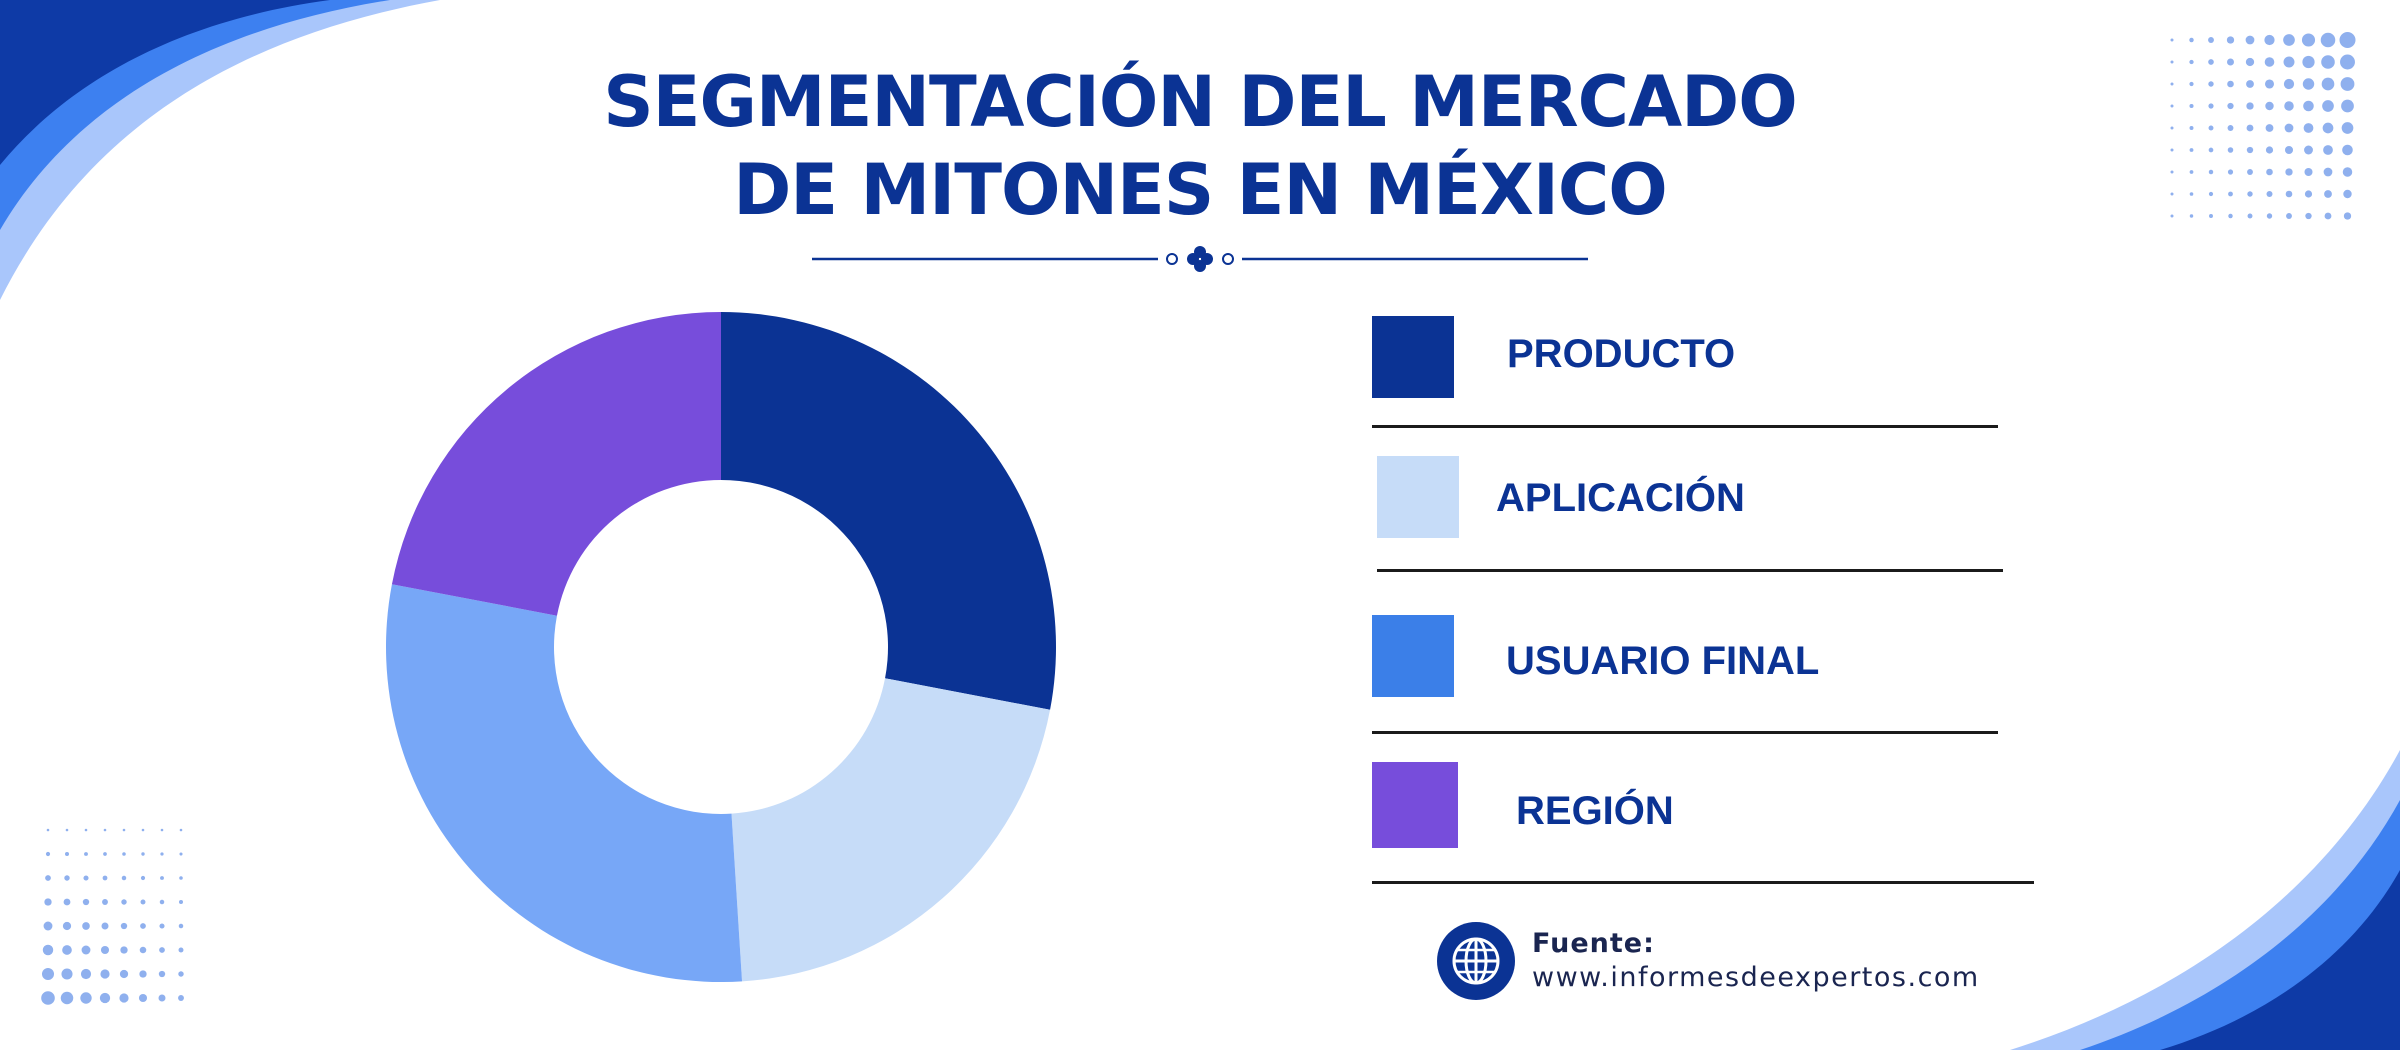 The height and width of the screenshot is (1050, 2400). Describe the element at coordinates (2263, 126) in the screenshot. I see `dot-pattern-top-right` at that location.